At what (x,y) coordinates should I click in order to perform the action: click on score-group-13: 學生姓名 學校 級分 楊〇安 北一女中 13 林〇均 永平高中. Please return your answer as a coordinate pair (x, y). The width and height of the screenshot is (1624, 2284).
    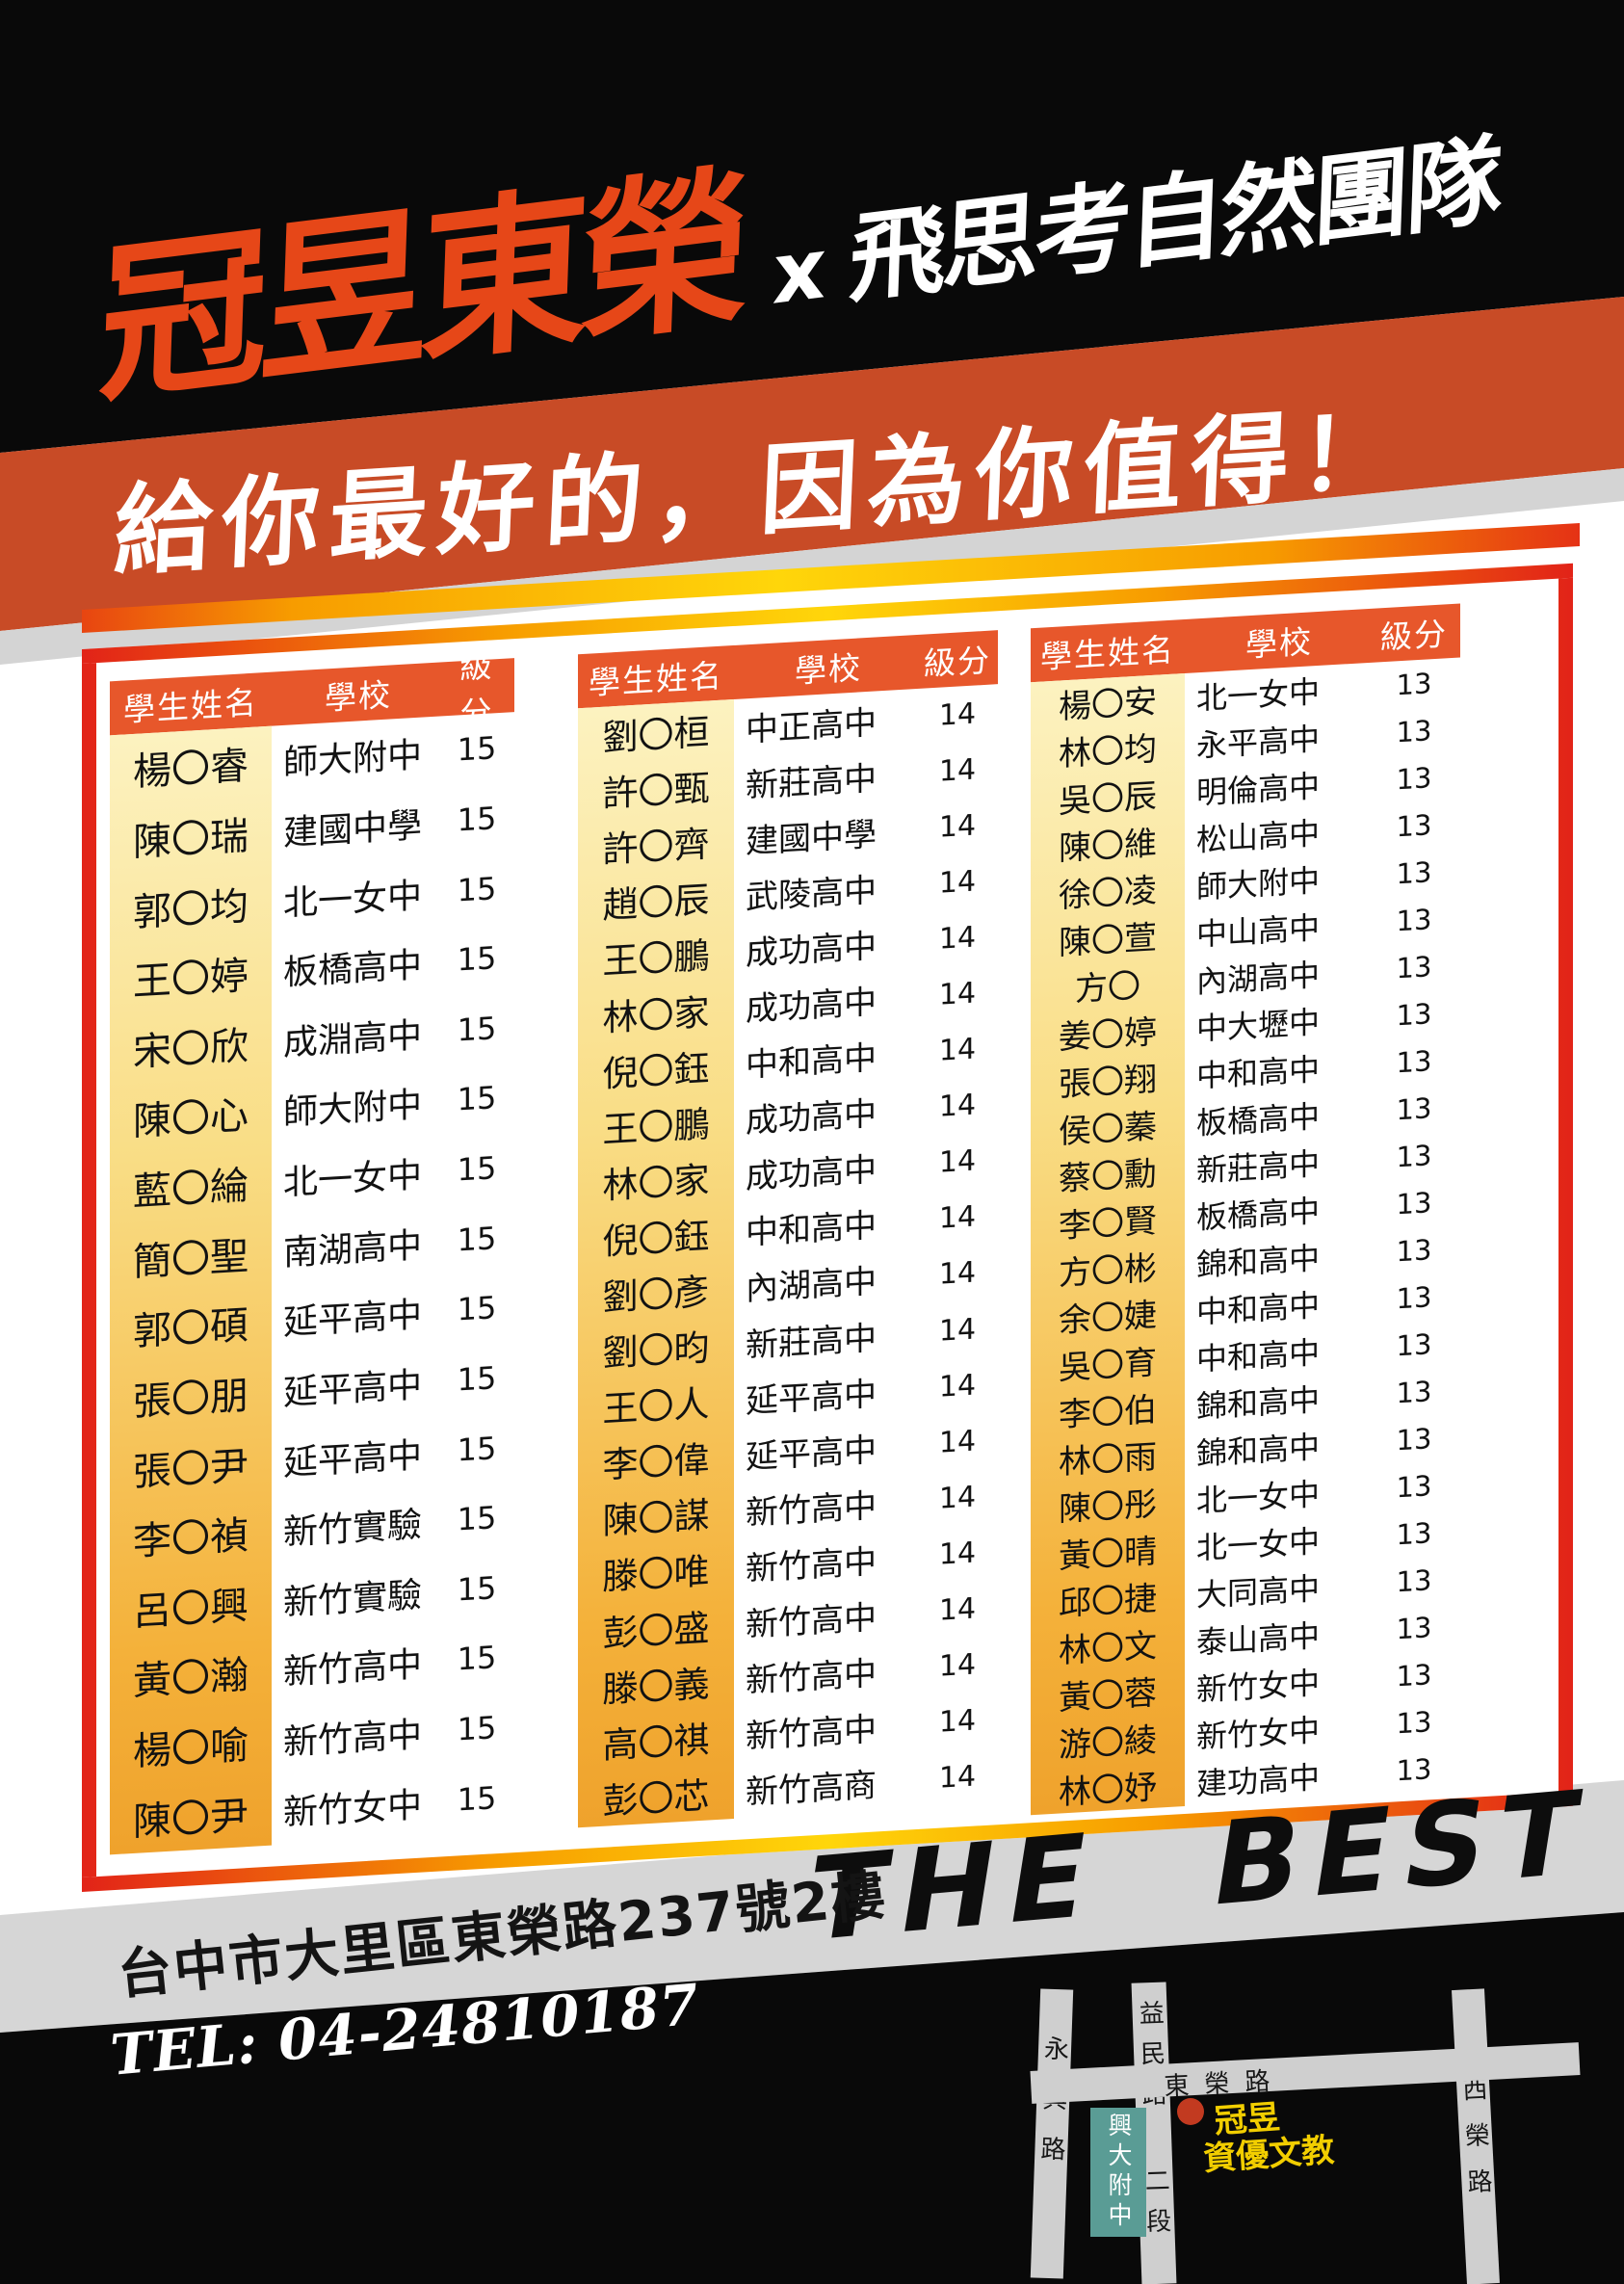
    Looking at the image, I should click on (1245, 1209).